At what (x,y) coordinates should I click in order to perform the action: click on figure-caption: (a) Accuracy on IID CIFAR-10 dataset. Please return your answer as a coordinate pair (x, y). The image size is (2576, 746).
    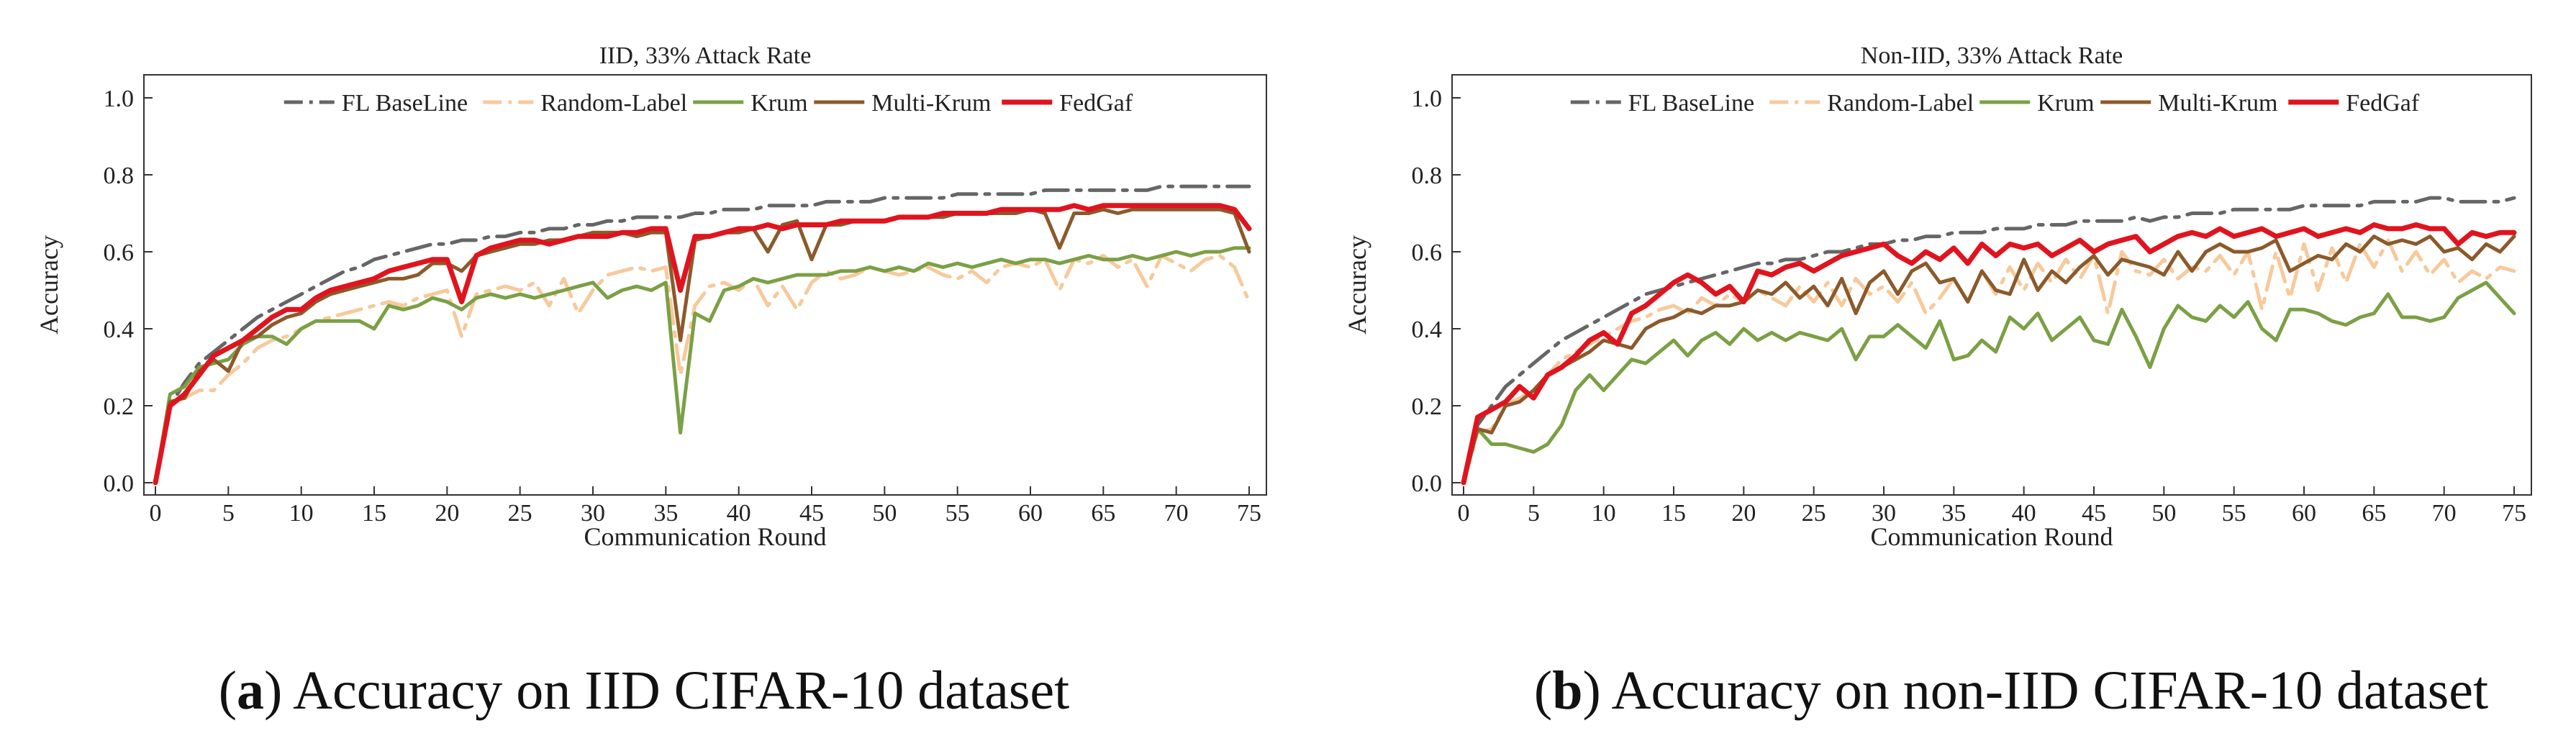
    Looking at the image, I should click on (644, 690).